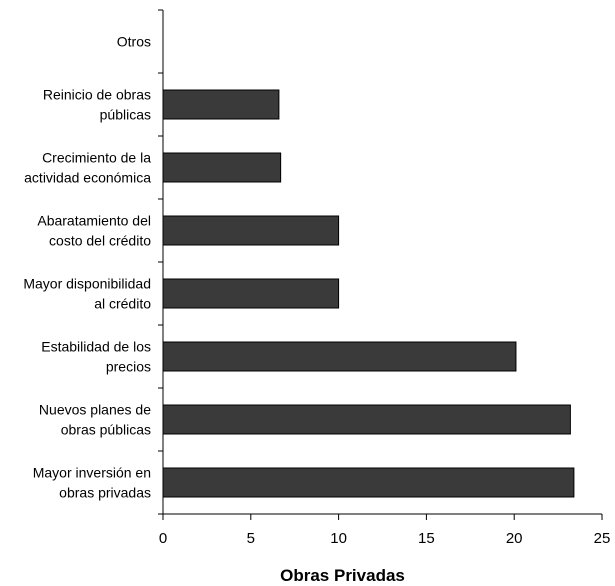 The image size is (615, 586). Describe the element at coordinates (87, 178) in the screenshot. I see `category-label-line: actividad económica` at that location.